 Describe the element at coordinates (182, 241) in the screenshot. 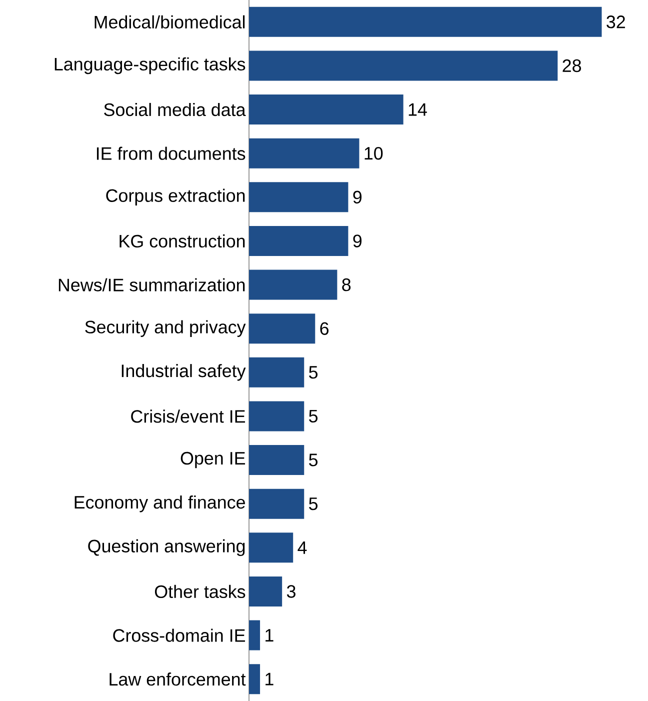

I see `y-tick-label: KG construction` at that location.